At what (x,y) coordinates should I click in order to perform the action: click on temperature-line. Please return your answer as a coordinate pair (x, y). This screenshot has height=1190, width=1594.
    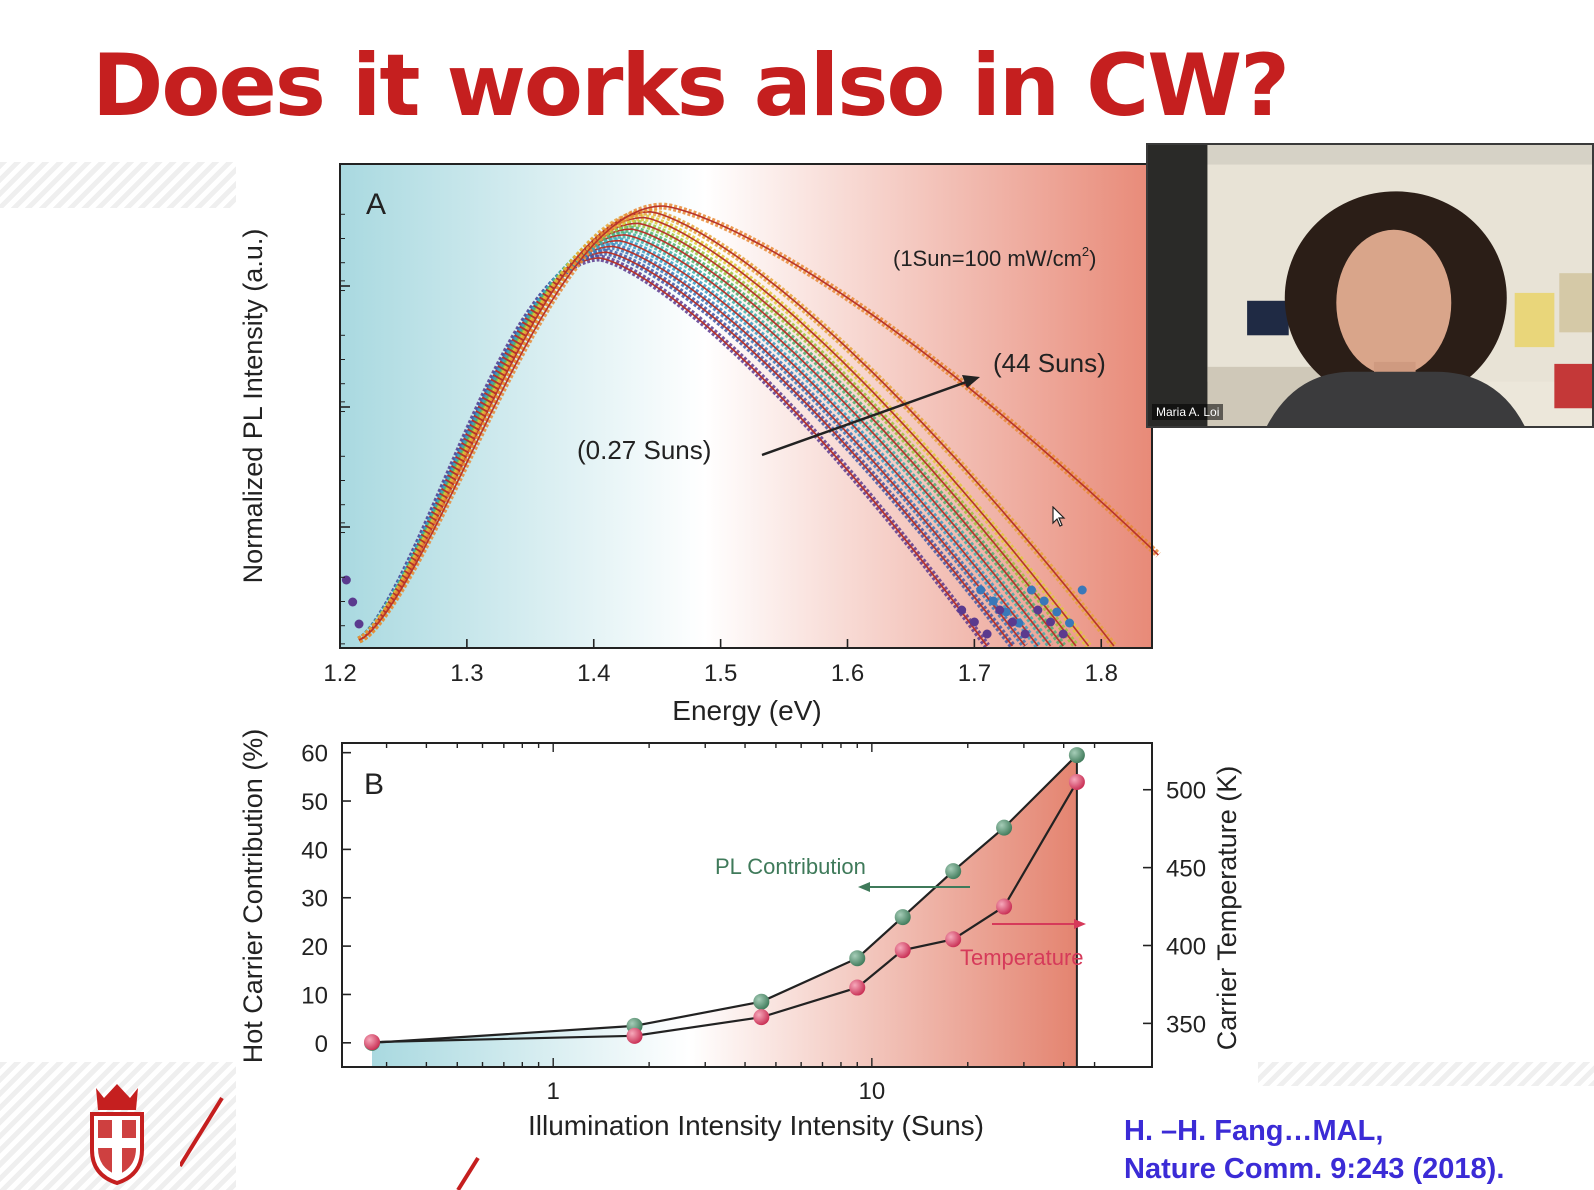
    Looking at the image, I should click on (724, 912).